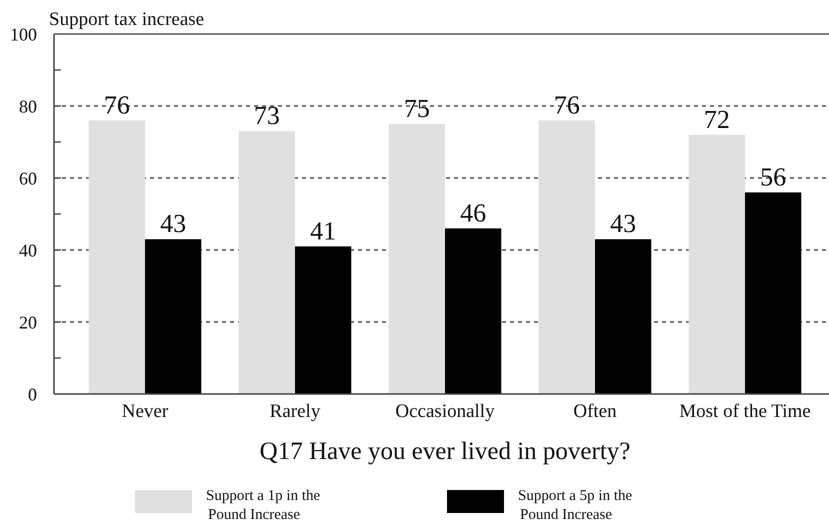 Image resolution: width=829 pixels, height=521 pixels. What do you see at coordinates (745, 411) in the screenshot?
I see `x-tick-label: Most of the Time` at bounding box center [745, 411].